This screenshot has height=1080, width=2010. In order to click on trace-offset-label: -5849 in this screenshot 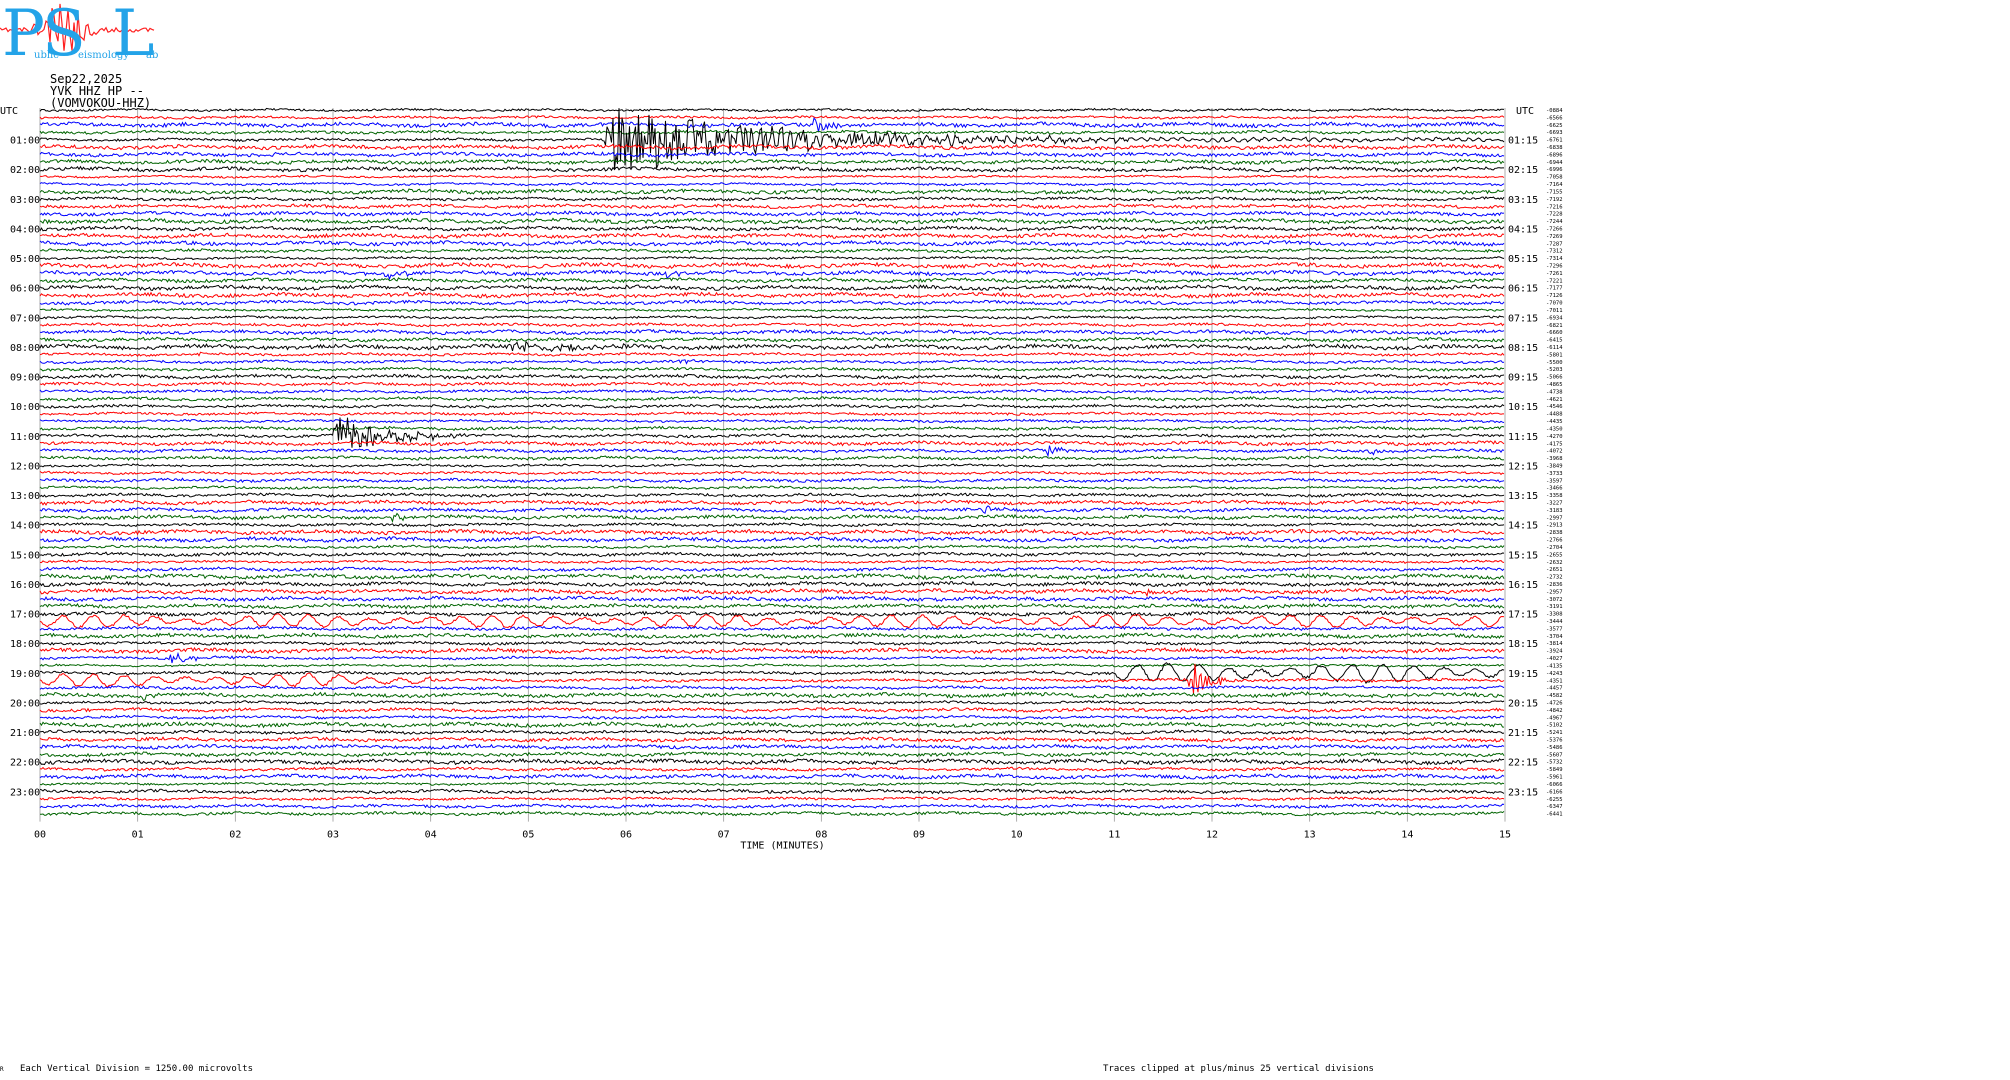, I will do `click(1554, 770)`.